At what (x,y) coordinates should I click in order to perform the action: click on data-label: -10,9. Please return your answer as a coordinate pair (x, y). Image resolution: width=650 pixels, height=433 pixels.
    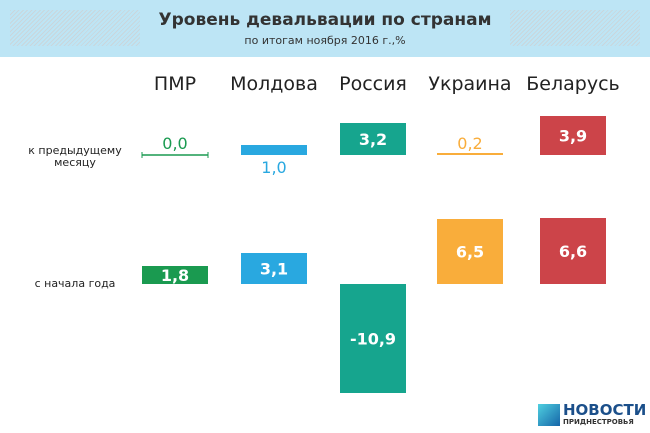
    Looking at the image, I should click on (373, 339).